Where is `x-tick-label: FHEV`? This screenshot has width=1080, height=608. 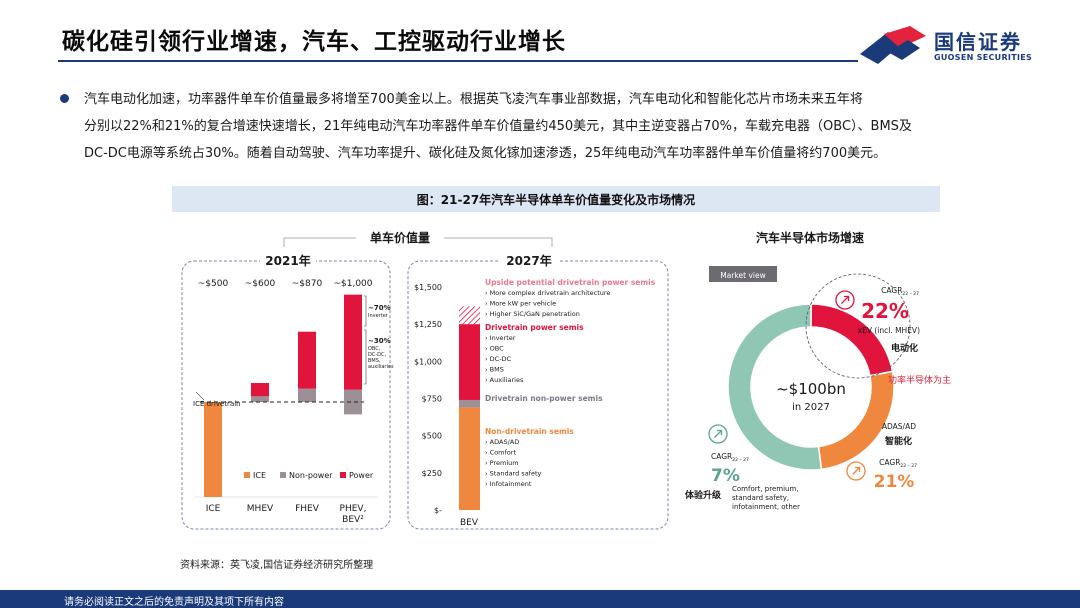 x-tick-label: FHEV is located at coordinates (307, 509).